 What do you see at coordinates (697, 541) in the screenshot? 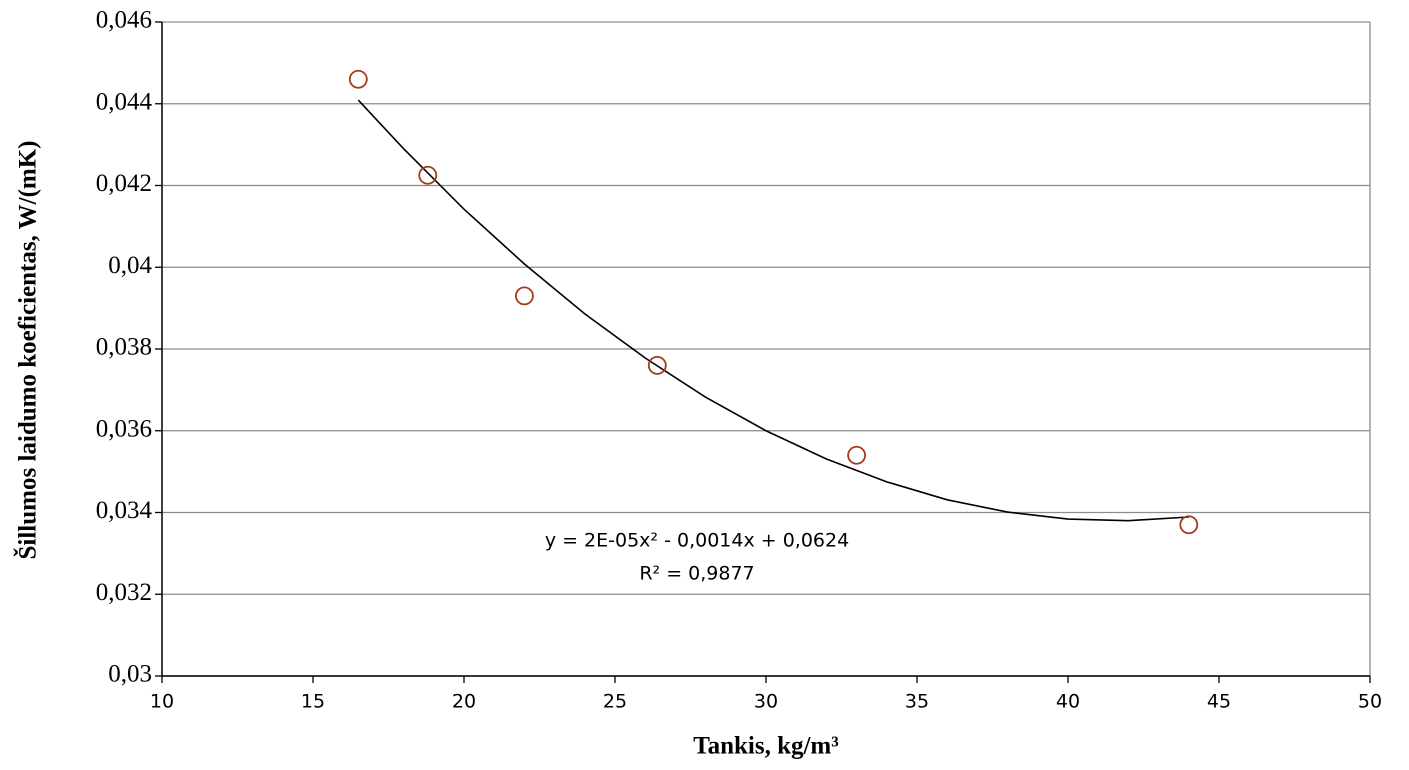
I see `trendline-equation: y = 2E-05x² - 0,0014x + 0,0624` at bounding box center [697, 541].